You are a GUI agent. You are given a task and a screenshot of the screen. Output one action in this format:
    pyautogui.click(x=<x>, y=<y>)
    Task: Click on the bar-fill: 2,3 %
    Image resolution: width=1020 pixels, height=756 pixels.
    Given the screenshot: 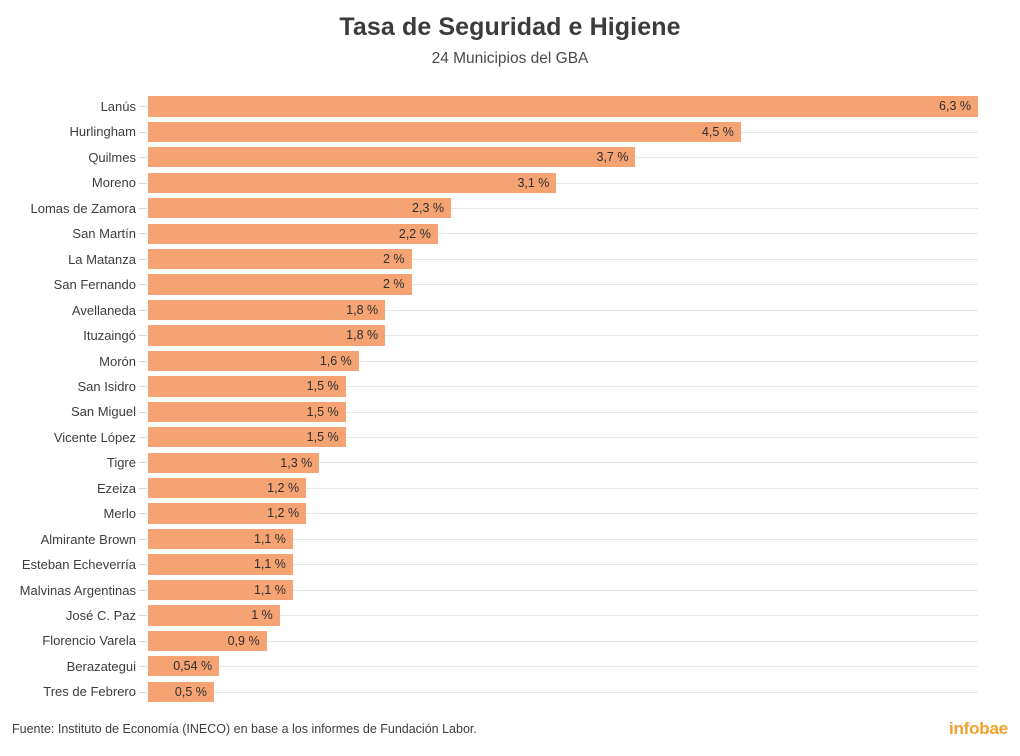 What is the action you would take?
    pyautogui.click(x=300, y=208)
    